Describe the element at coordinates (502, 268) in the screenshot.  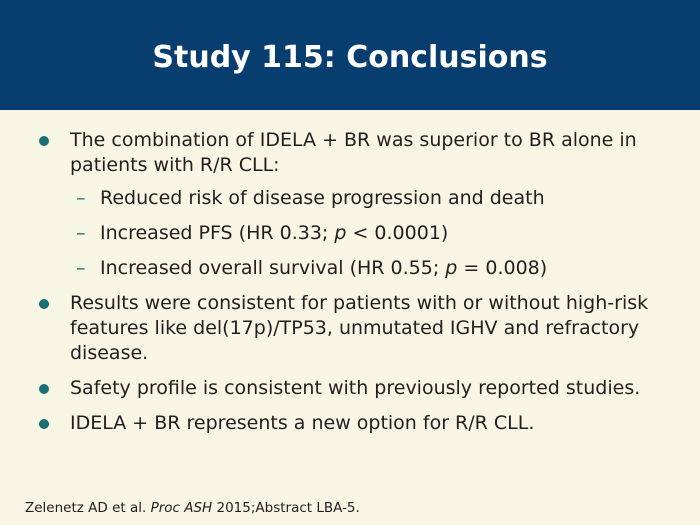
I see `sub-bullet-text-post: = 0.008)` at that location.